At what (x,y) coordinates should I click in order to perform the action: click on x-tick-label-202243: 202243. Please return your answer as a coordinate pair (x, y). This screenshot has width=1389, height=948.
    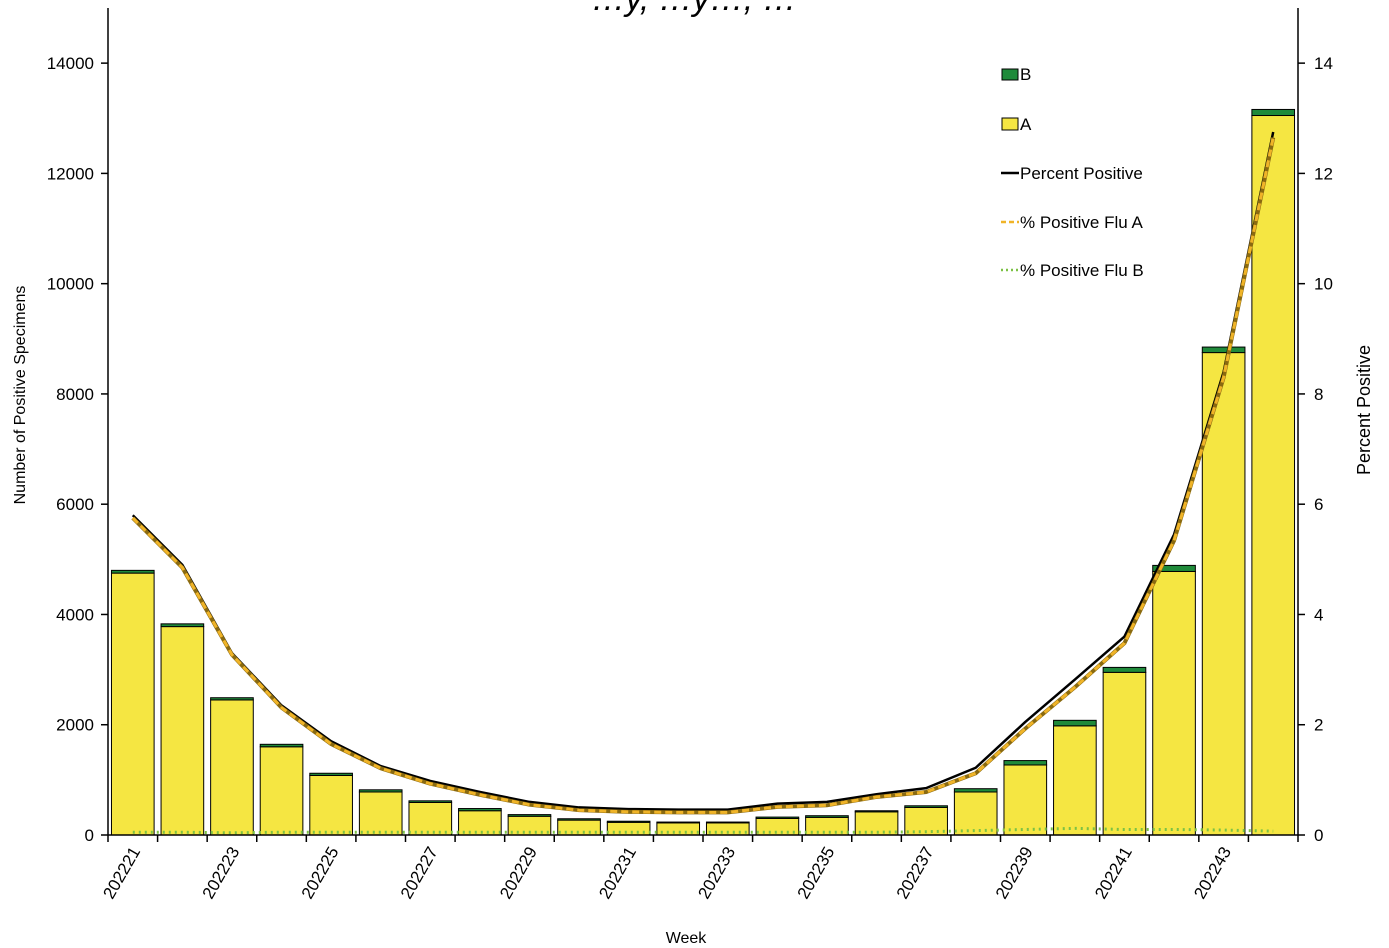
    Looking at the image, I should click on (1212, 873).